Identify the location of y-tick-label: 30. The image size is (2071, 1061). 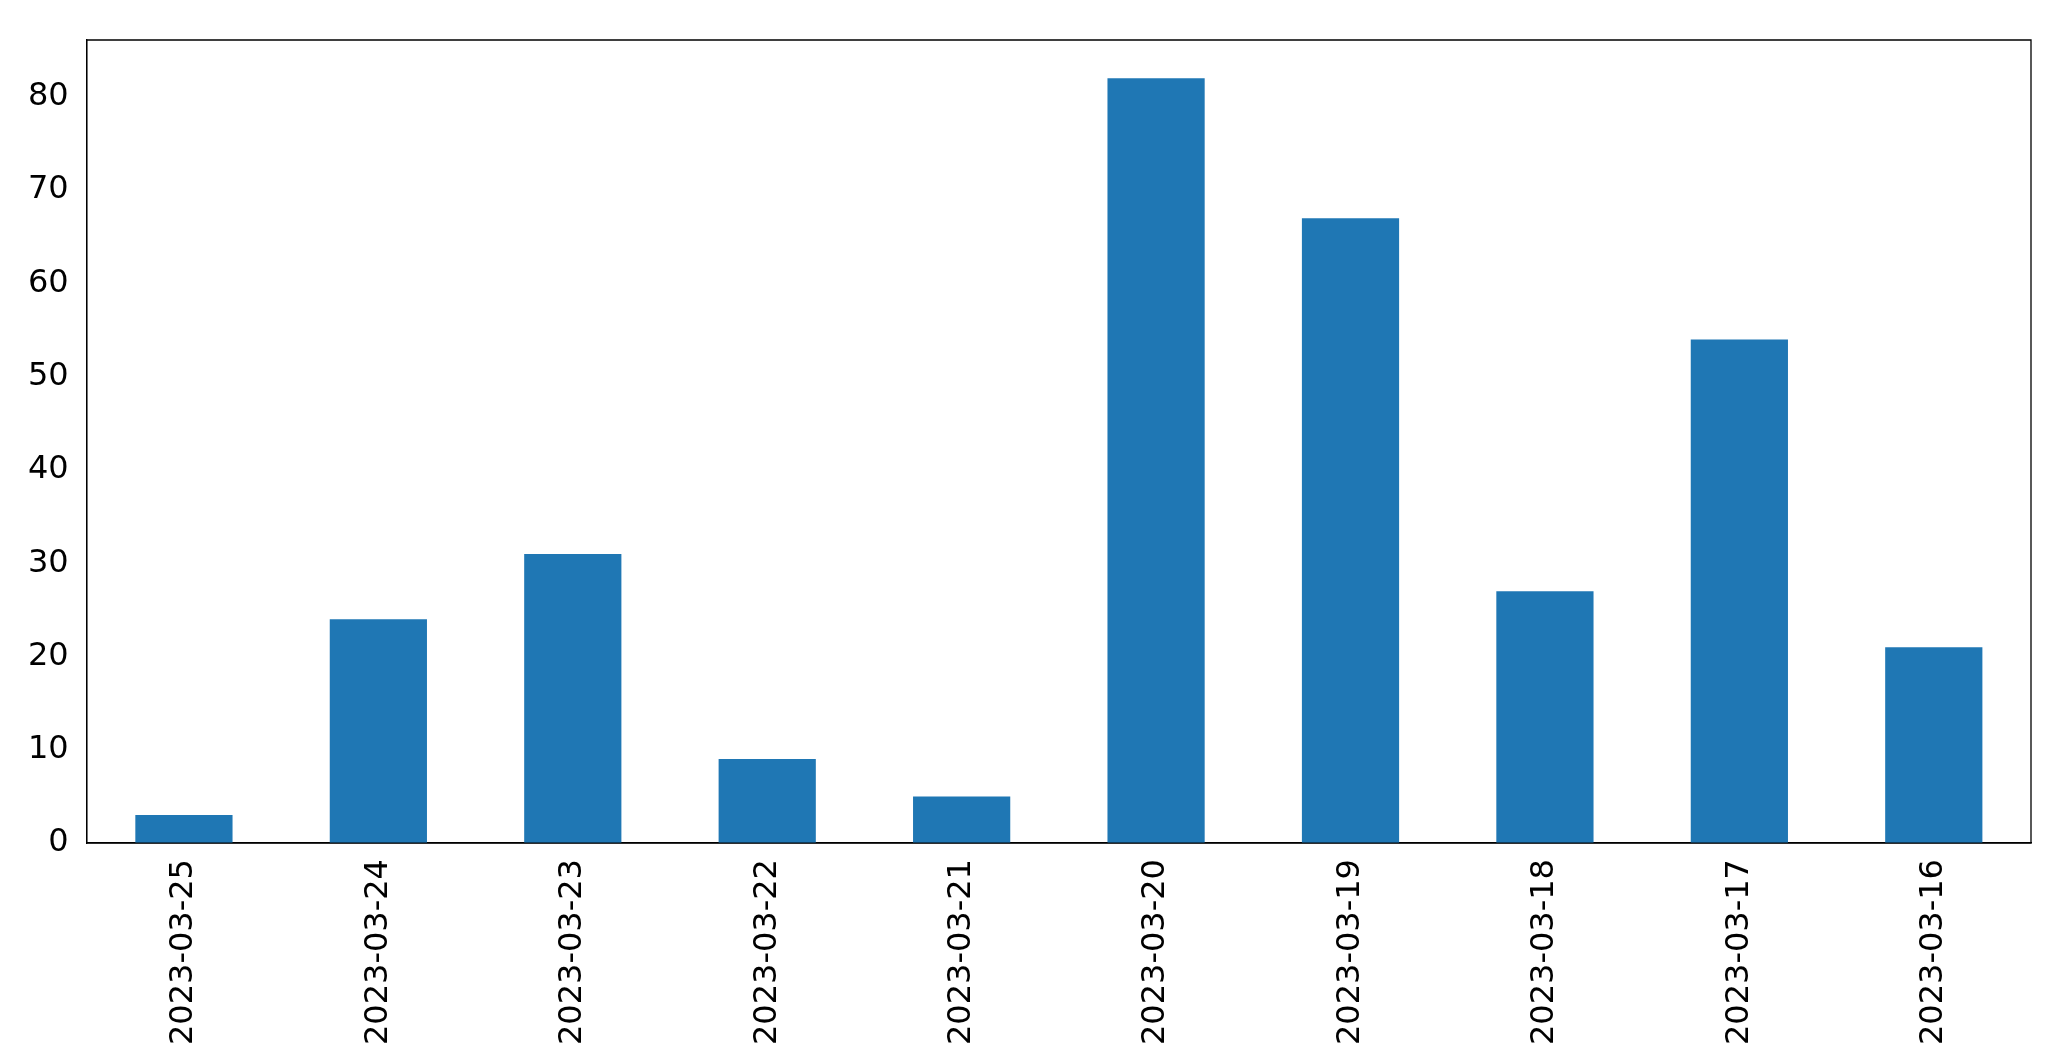
(48, 560).